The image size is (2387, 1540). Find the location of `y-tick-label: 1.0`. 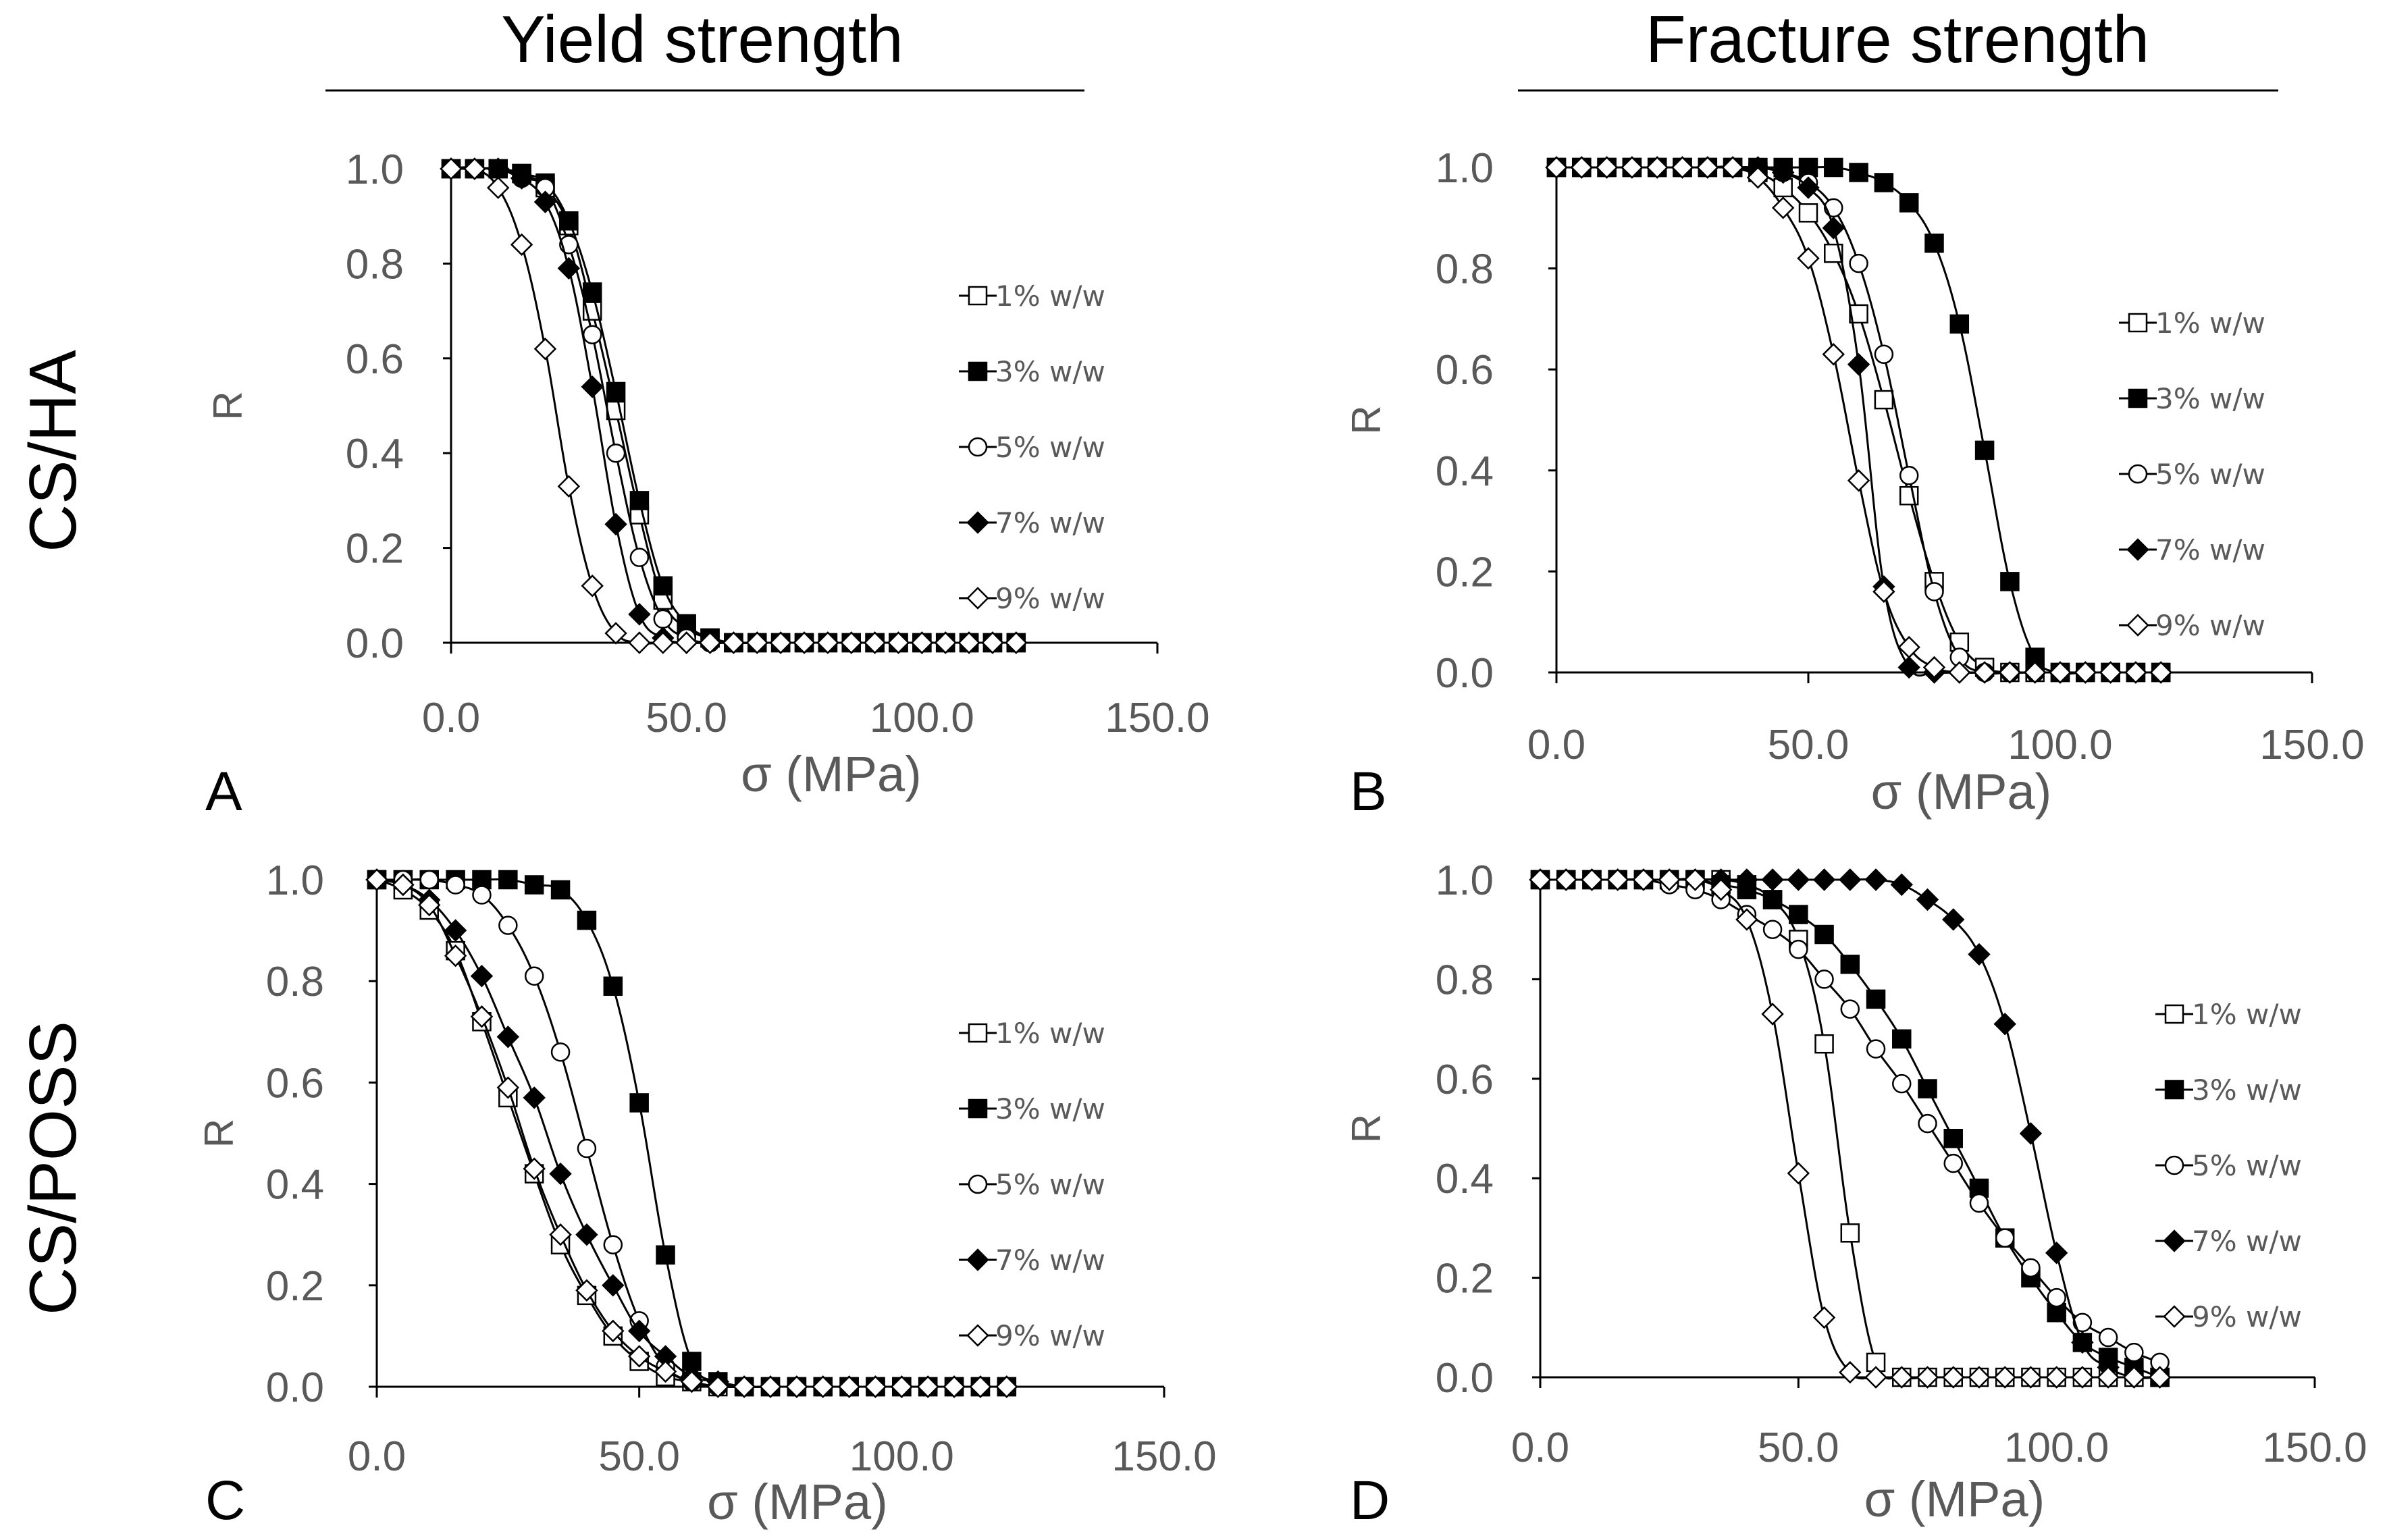

y-tick-label: 1.0 is located at coordinates (1465, 880).